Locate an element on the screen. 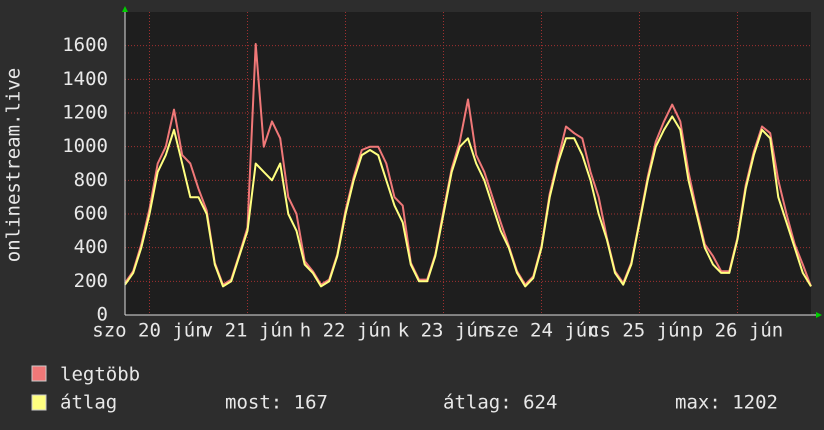  y-tick-label: 1000 is located at coordinates (85, 146).